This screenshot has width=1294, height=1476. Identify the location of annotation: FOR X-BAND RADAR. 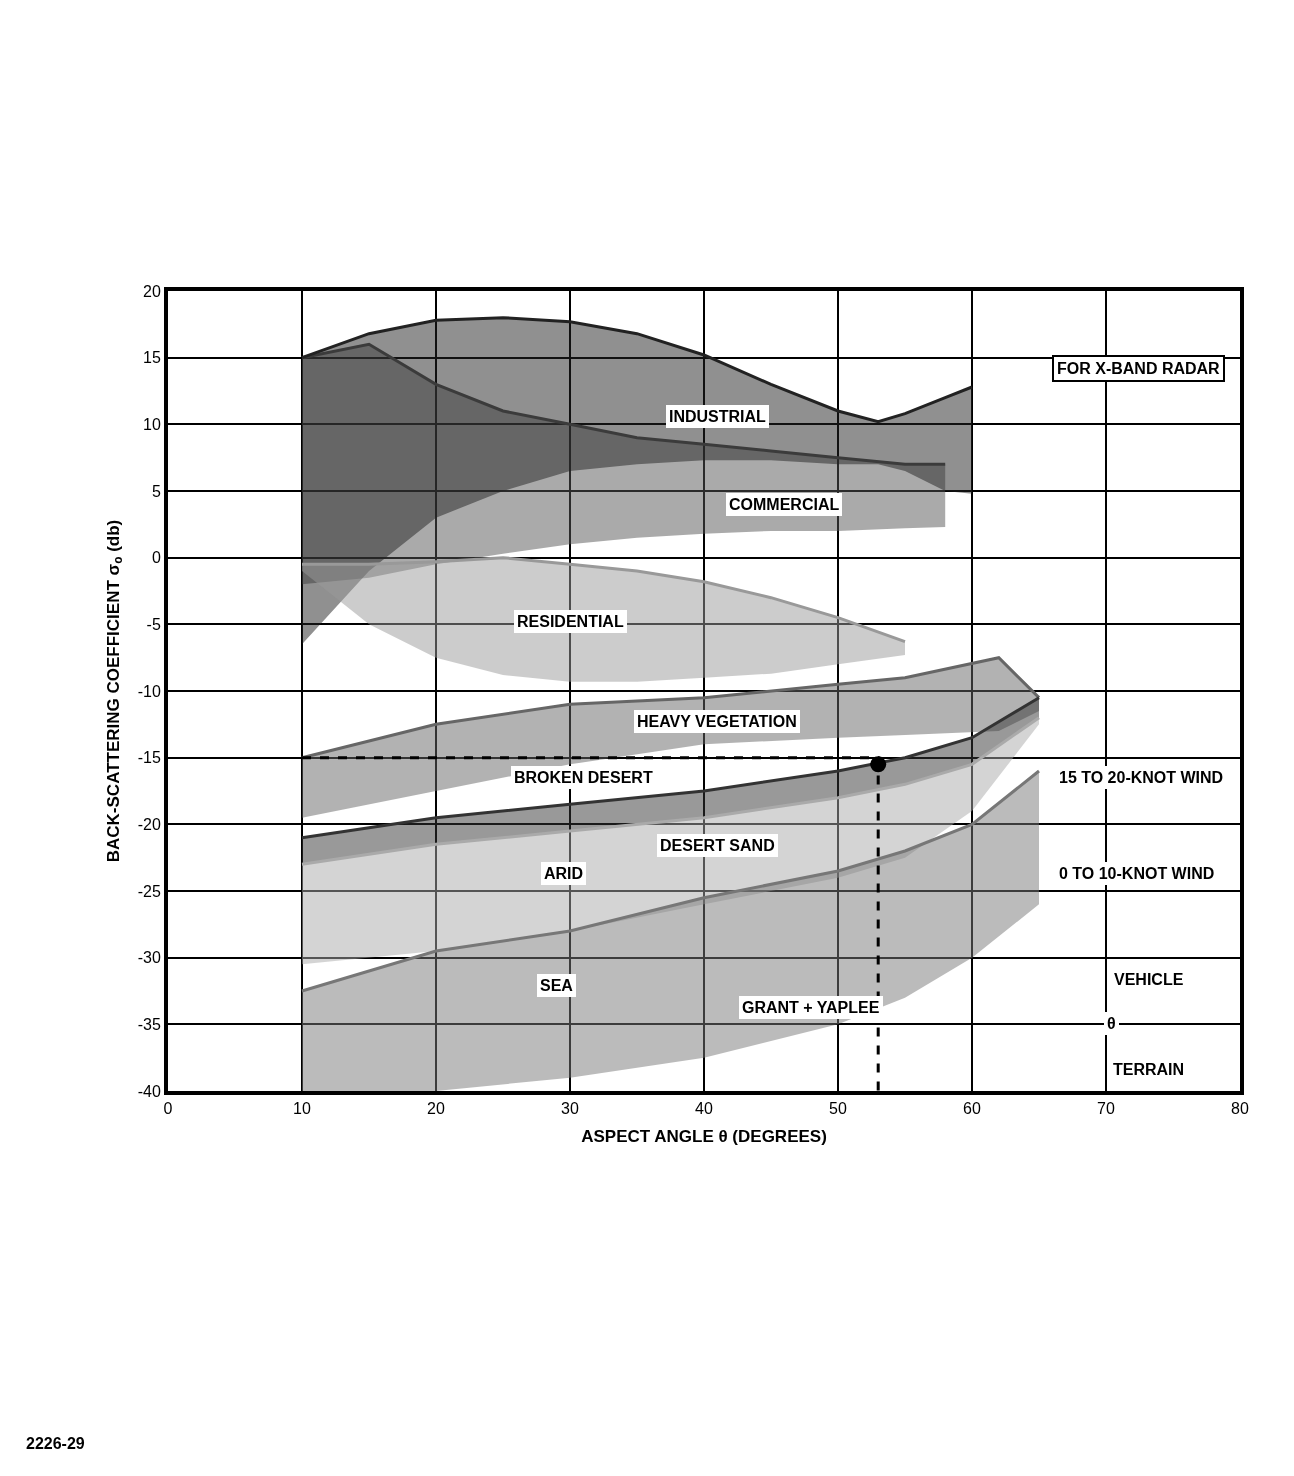
(1139, 368).